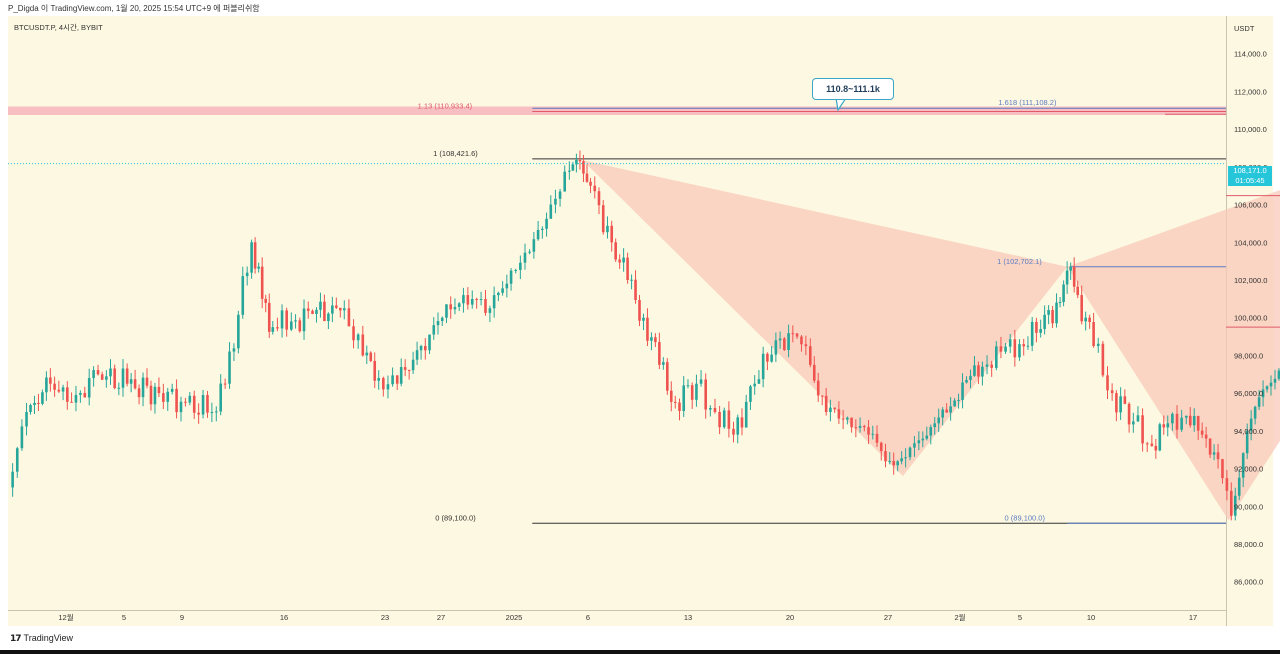 The height and width of the screenshot is (654, 1280). Describe the element at coordinates (640, 638) in the screenshot. I see `footer: 17 TradingView` at that location.